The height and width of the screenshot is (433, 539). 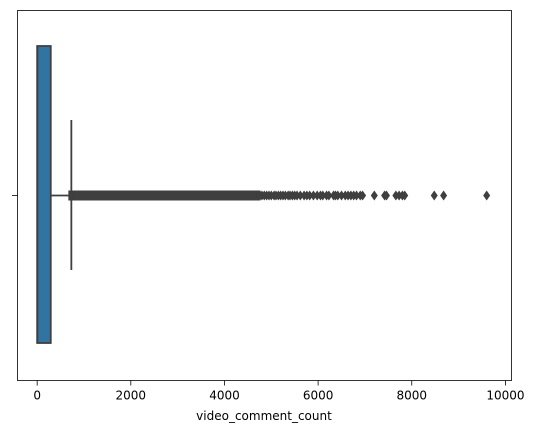 What do you see at coordinates (318, 396) in the screenshot?
I see `x-tick-label: 6000` at bounding box center [318, 396].